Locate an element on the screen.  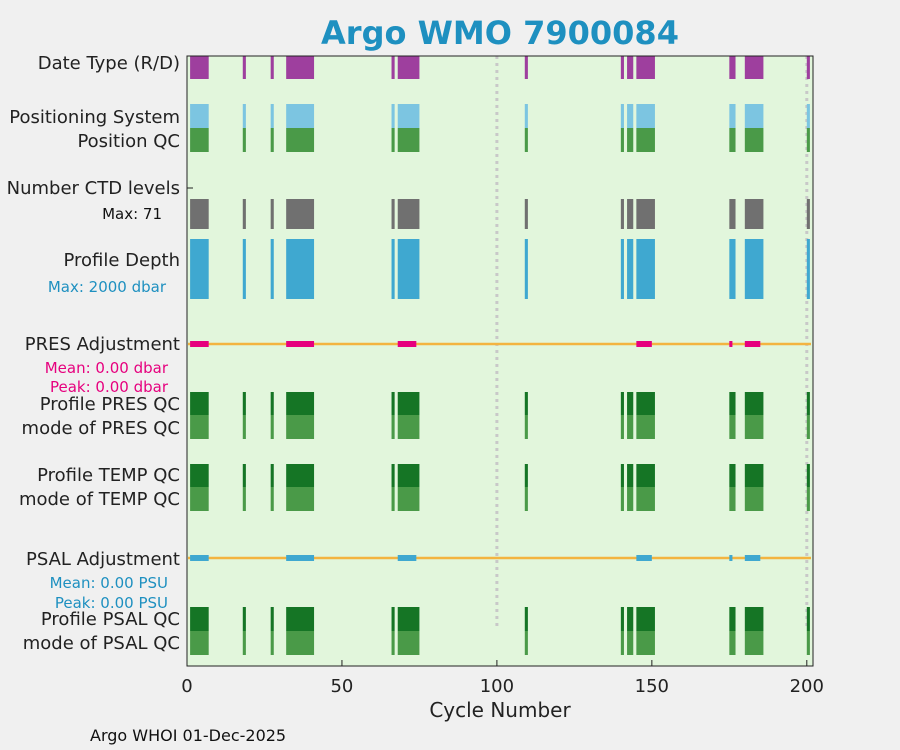
label-pres-qc: Profile PRES QC is located at coordinates (110, 404).